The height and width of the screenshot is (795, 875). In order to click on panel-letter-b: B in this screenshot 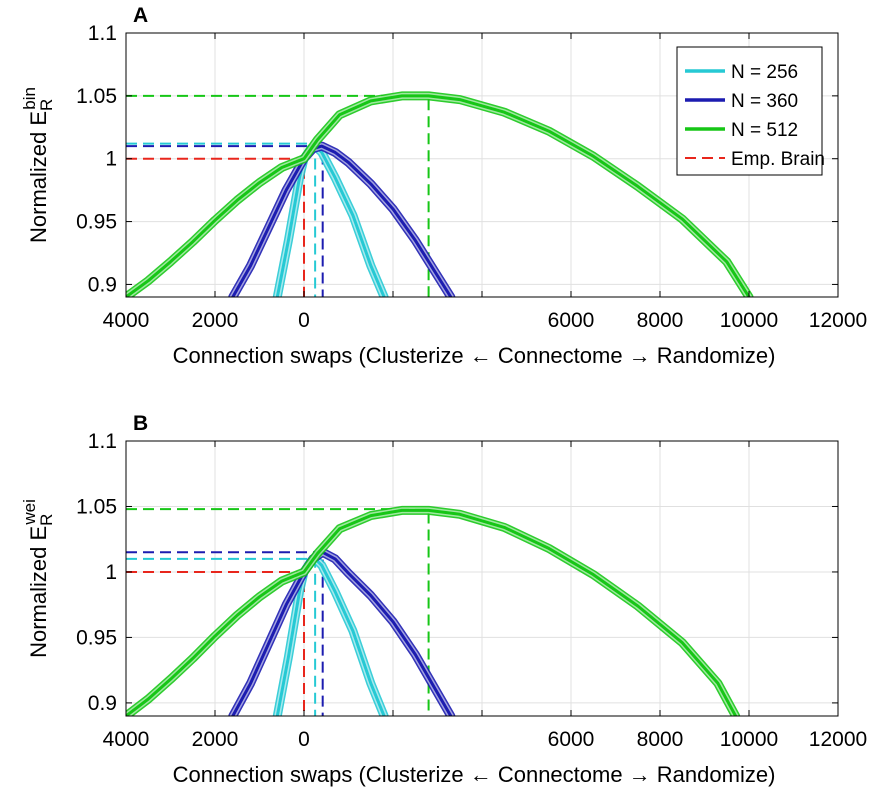, I will do `click(140, 423)`.